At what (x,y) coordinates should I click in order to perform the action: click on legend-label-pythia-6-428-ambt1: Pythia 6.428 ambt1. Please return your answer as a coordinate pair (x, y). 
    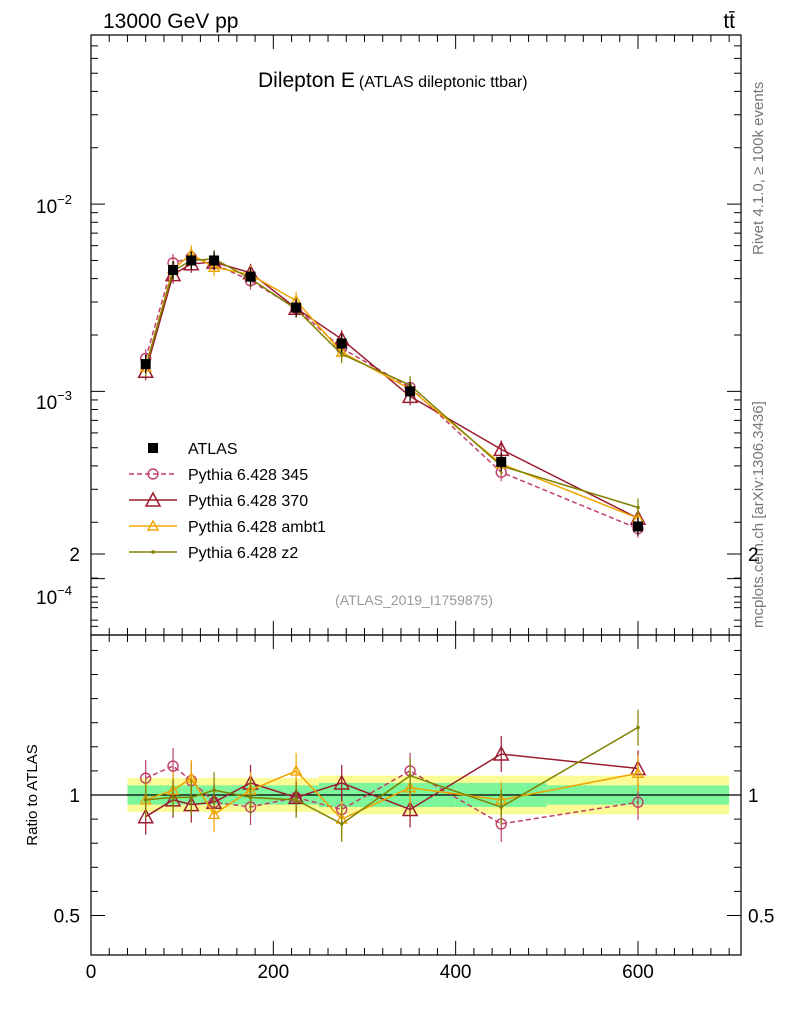
    Looking at the image, I should click on (257, 527).